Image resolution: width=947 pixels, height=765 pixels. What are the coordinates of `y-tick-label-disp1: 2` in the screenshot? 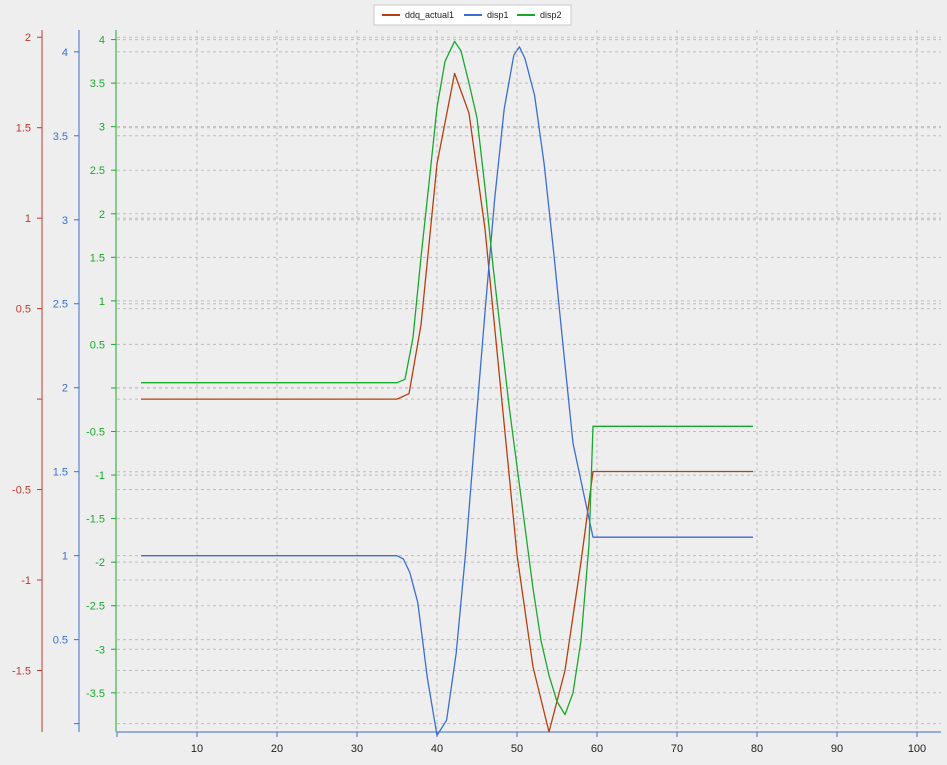 It's located at (65, 389).